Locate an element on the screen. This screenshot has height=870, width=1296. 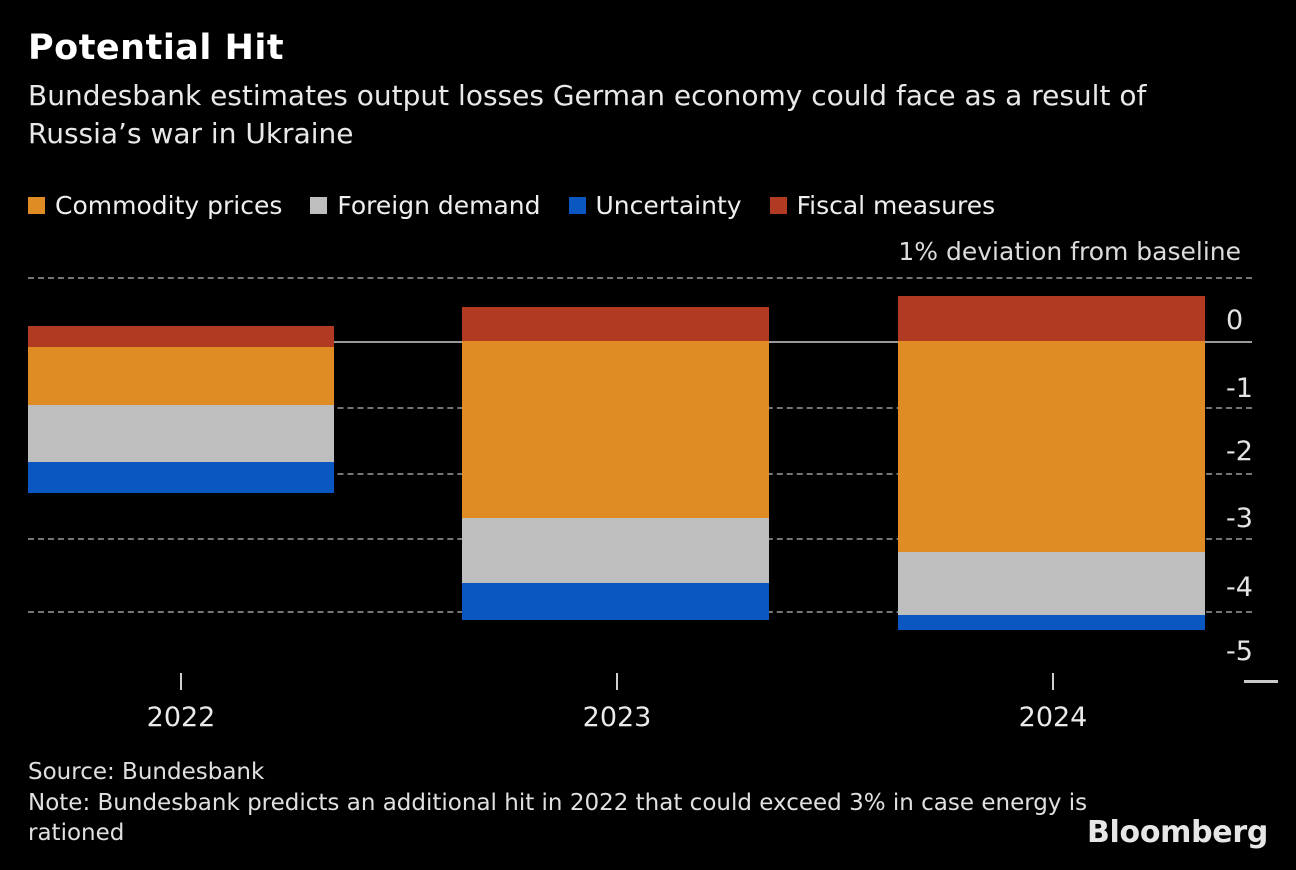
xtick-mark-2022 is located at coordinates (181, 681).